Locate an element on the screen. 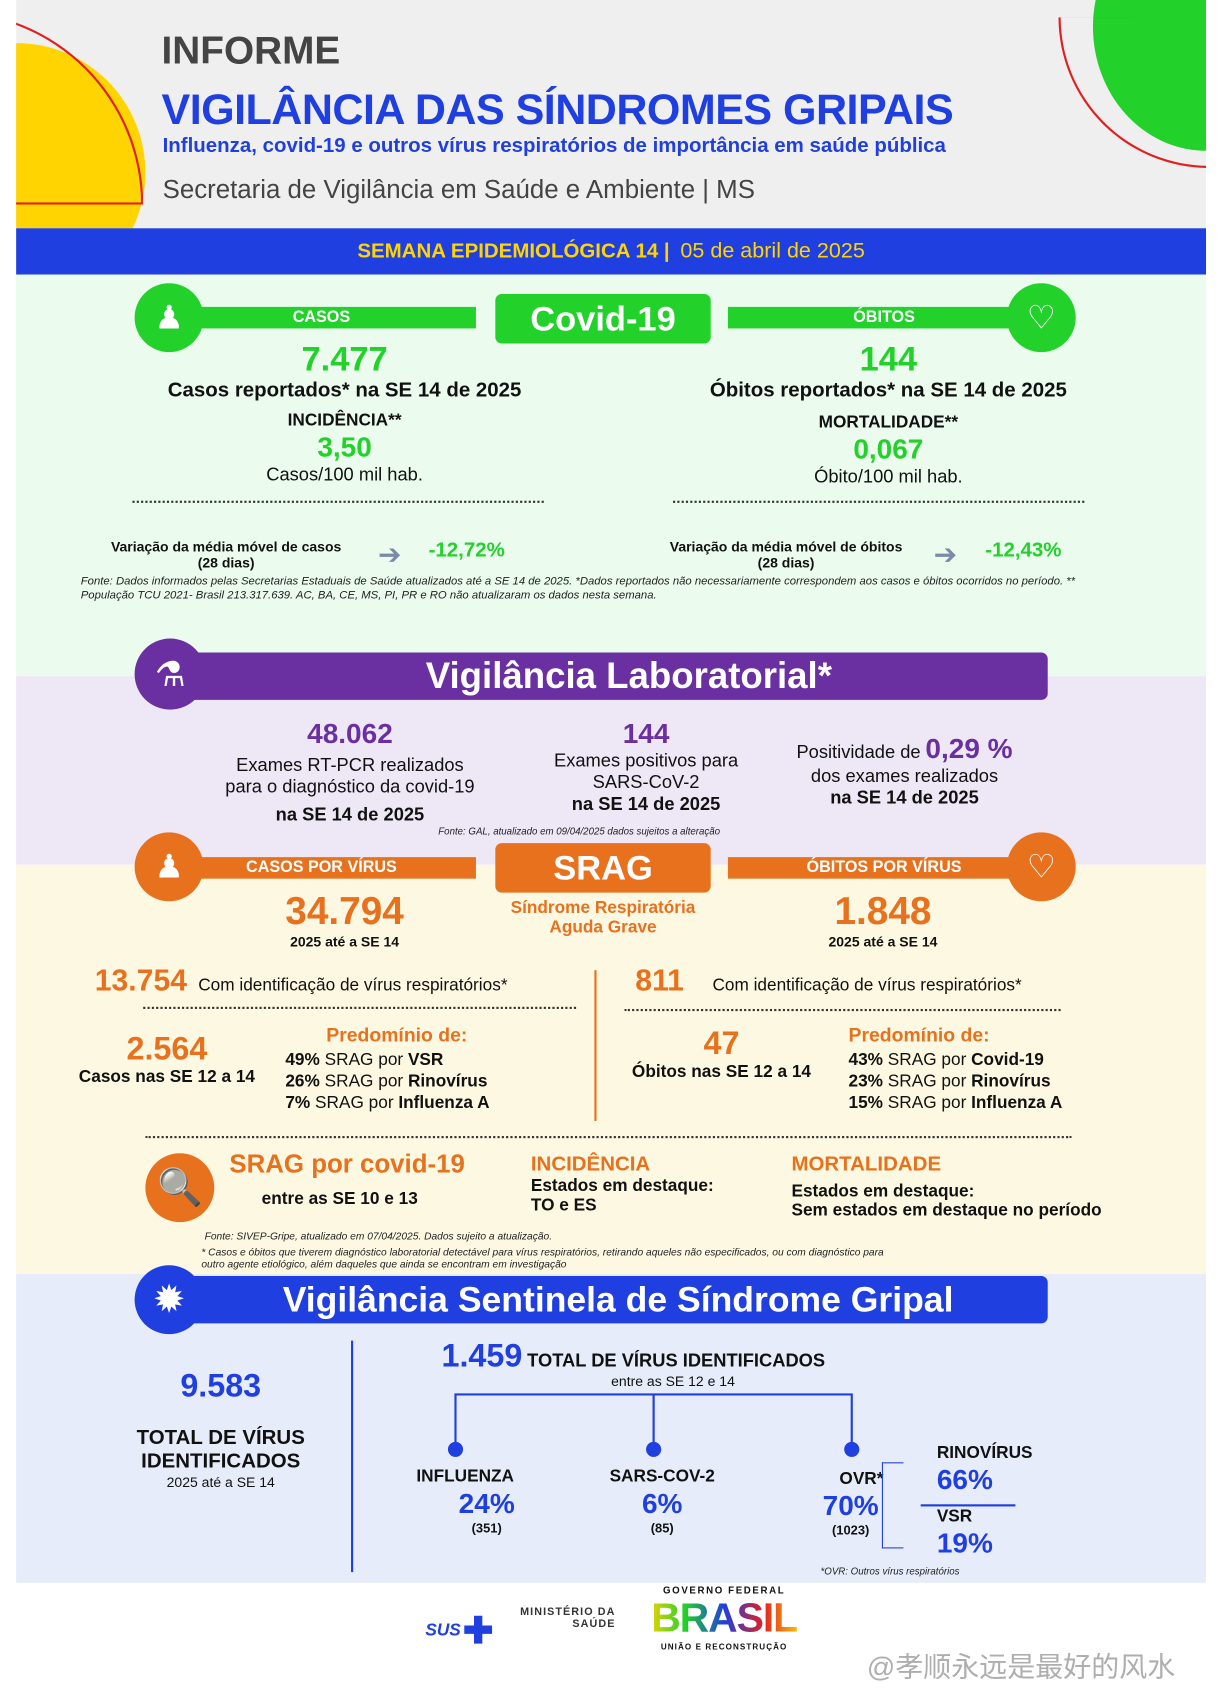 The height and width of the screenshot is (1689, 1220). sus-text: SUS is located at coordinates (443, 1630).